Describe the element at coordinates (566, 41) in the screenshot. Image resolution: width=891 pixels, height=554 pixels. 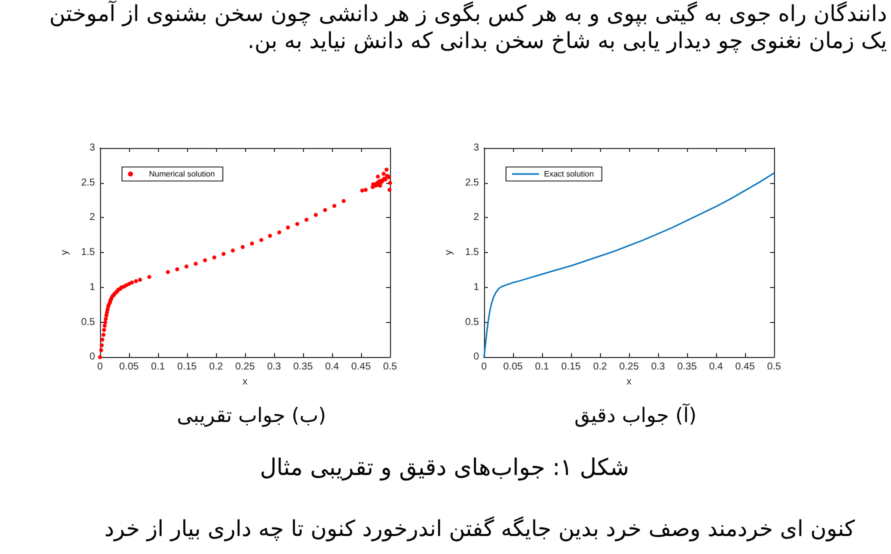
I see `text: یک زمان نغنوی چو دیدار یابی به شاخ سخن بدانی که دانش نیاید به بن.` at that location.